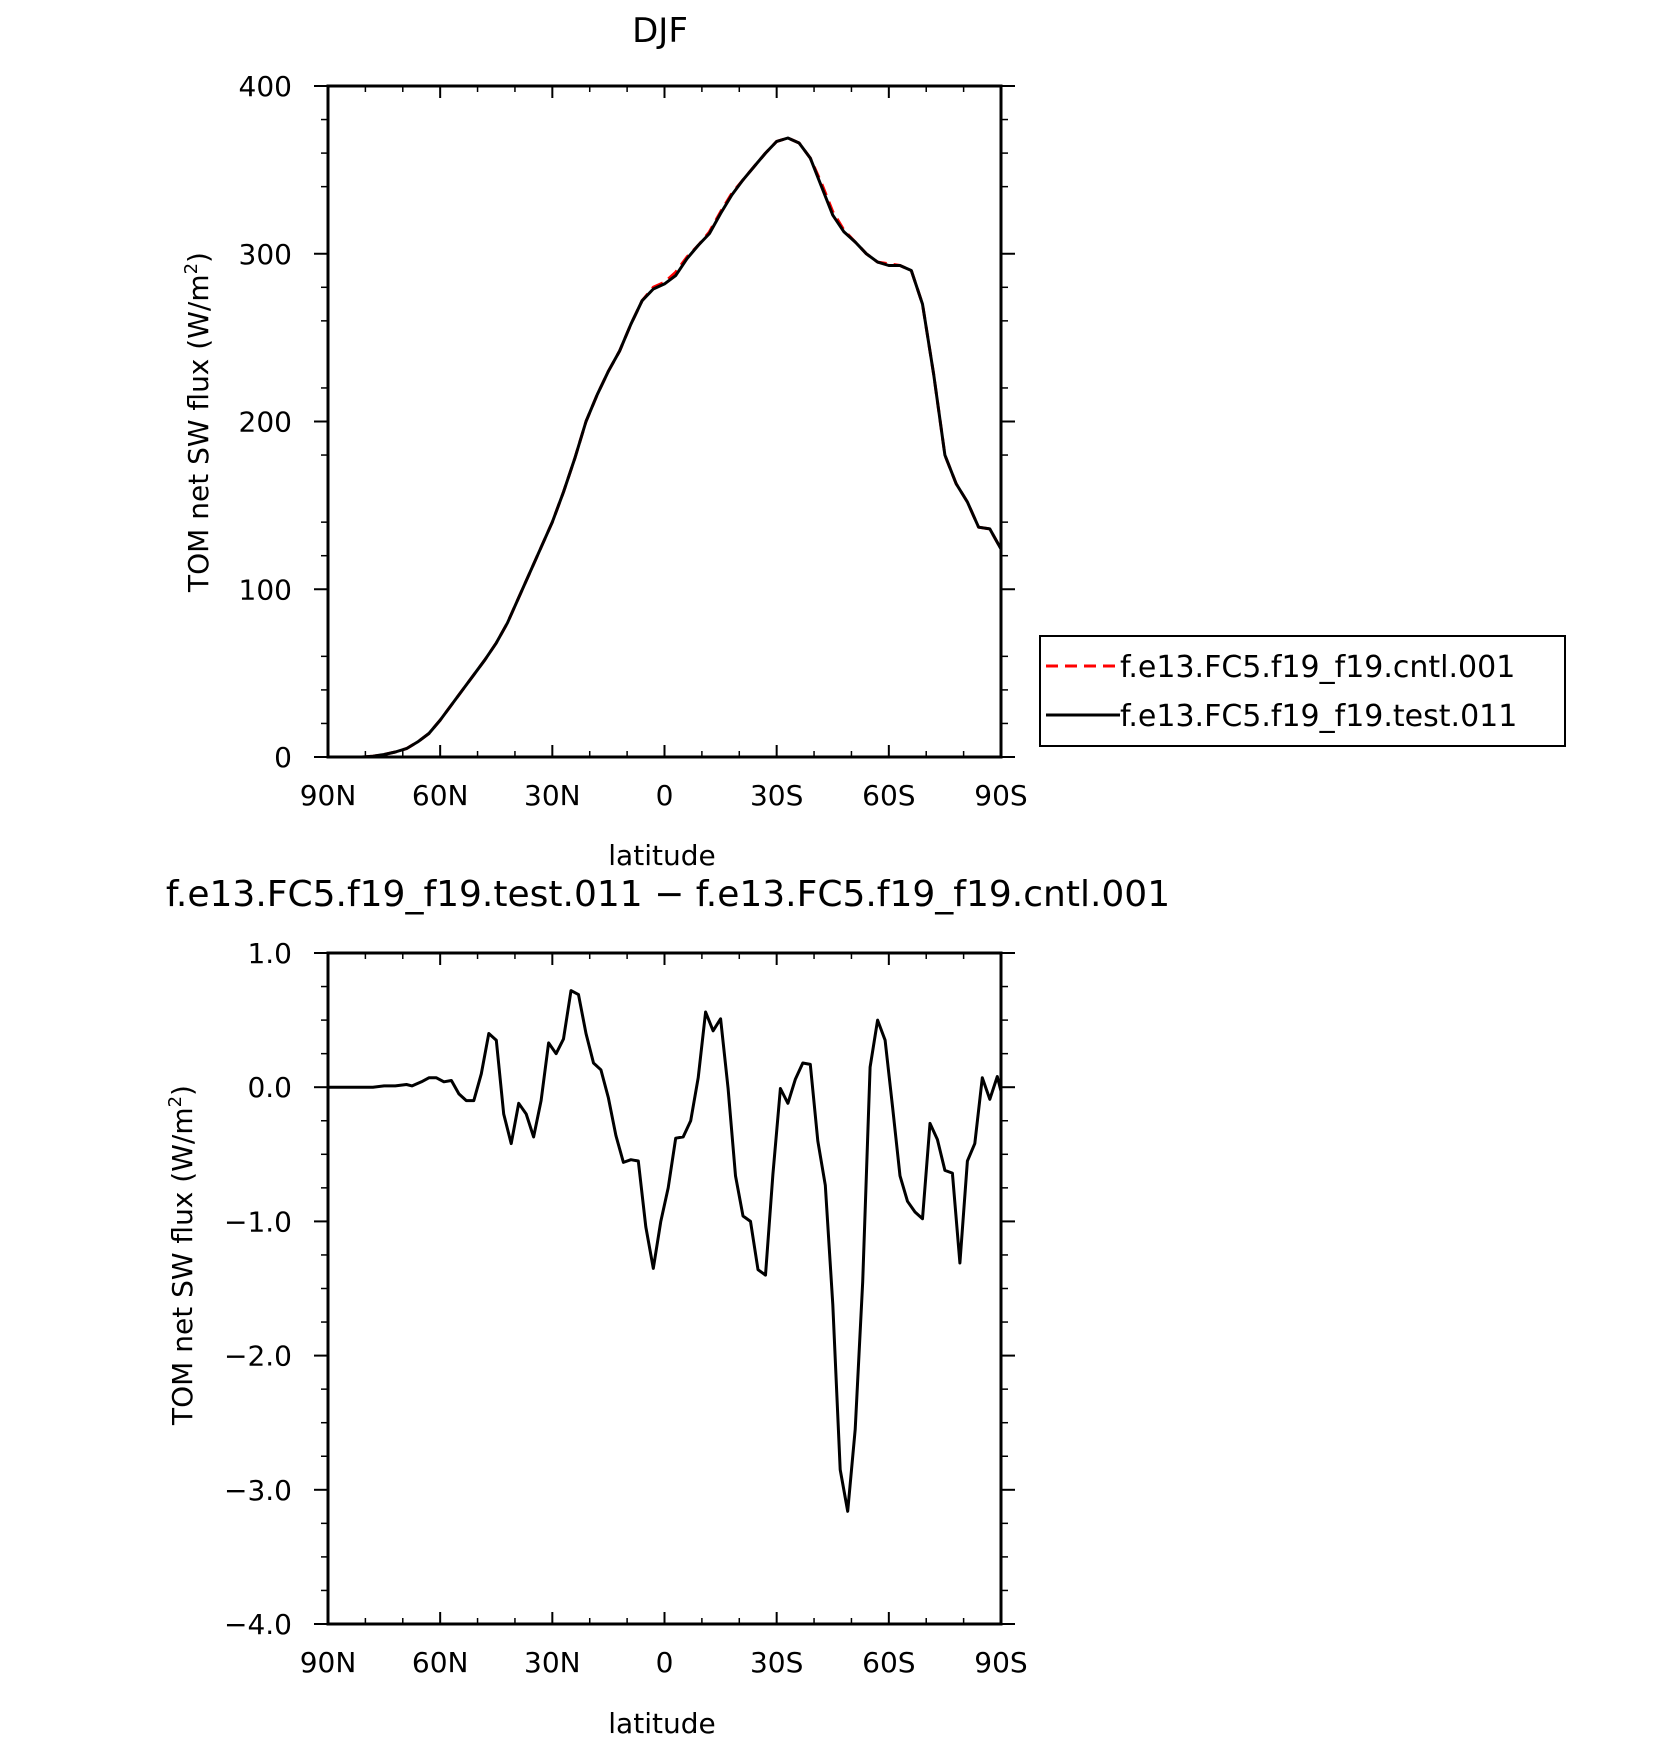  What do you see at coordinates (265, 422) in the screenshot?
I see `top-y-tick-label: 200` at bounding box center [265, 422].